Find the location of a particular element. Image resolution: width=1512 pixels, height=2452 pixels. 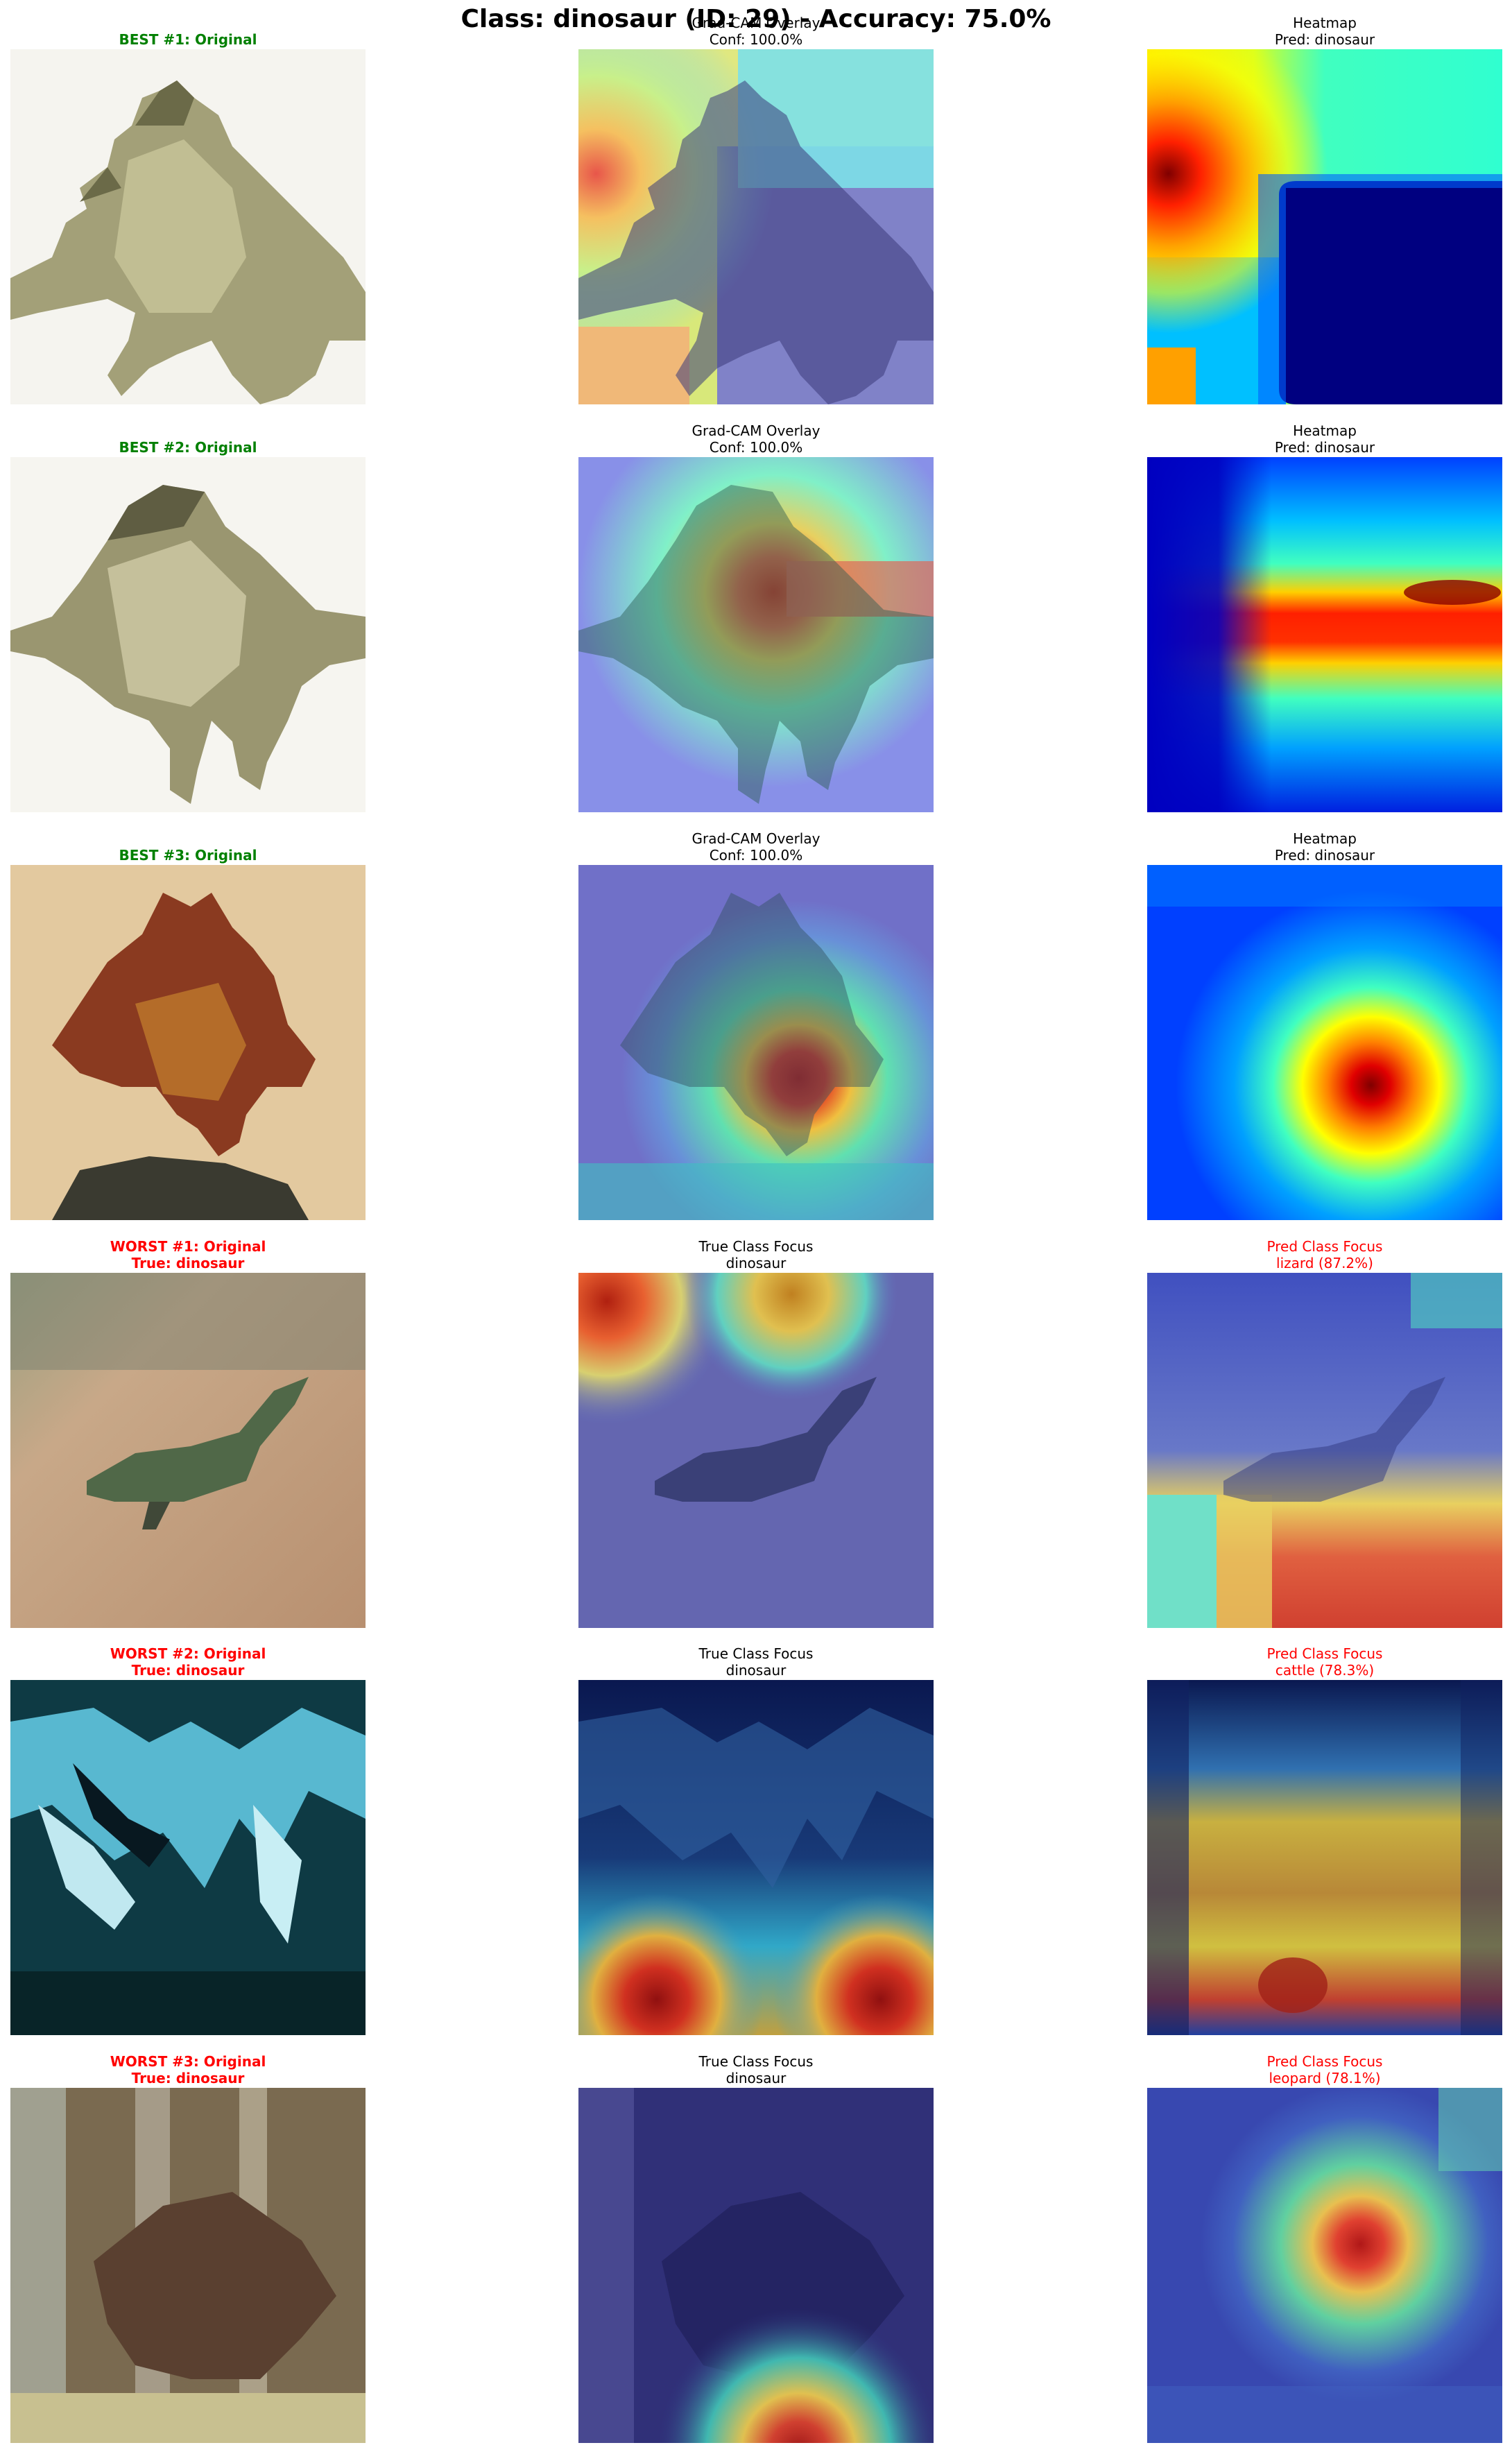

worst-1-pred-focus-title: Pred Class Focus lizard (87.2%) is located at coordinates (1325, 1254).